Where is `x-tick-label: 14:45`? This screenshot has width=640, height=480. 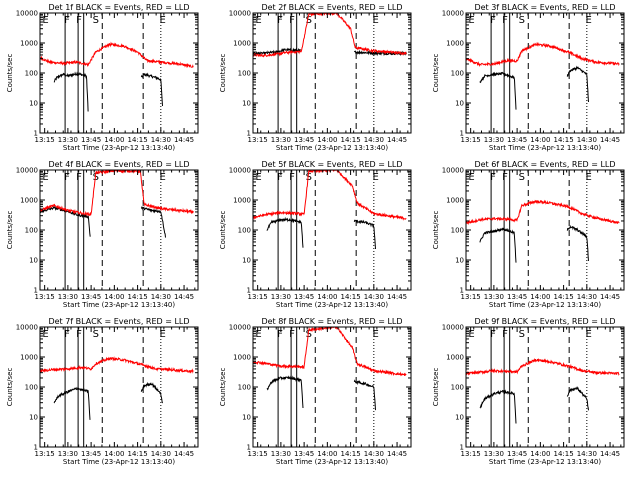 x-tick-label: 14:45 is located at coordinates (184, 297).